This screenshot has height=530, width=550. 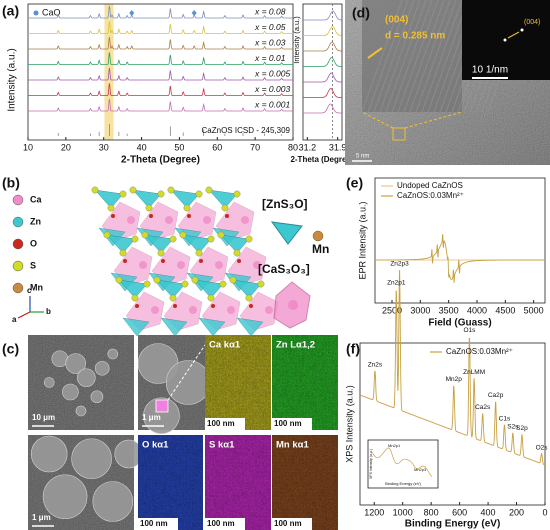 What do you see at coordinates (225, 345) in the screenshot?
I see `element-label: Ca kα1` at bounding box center [225, 345].